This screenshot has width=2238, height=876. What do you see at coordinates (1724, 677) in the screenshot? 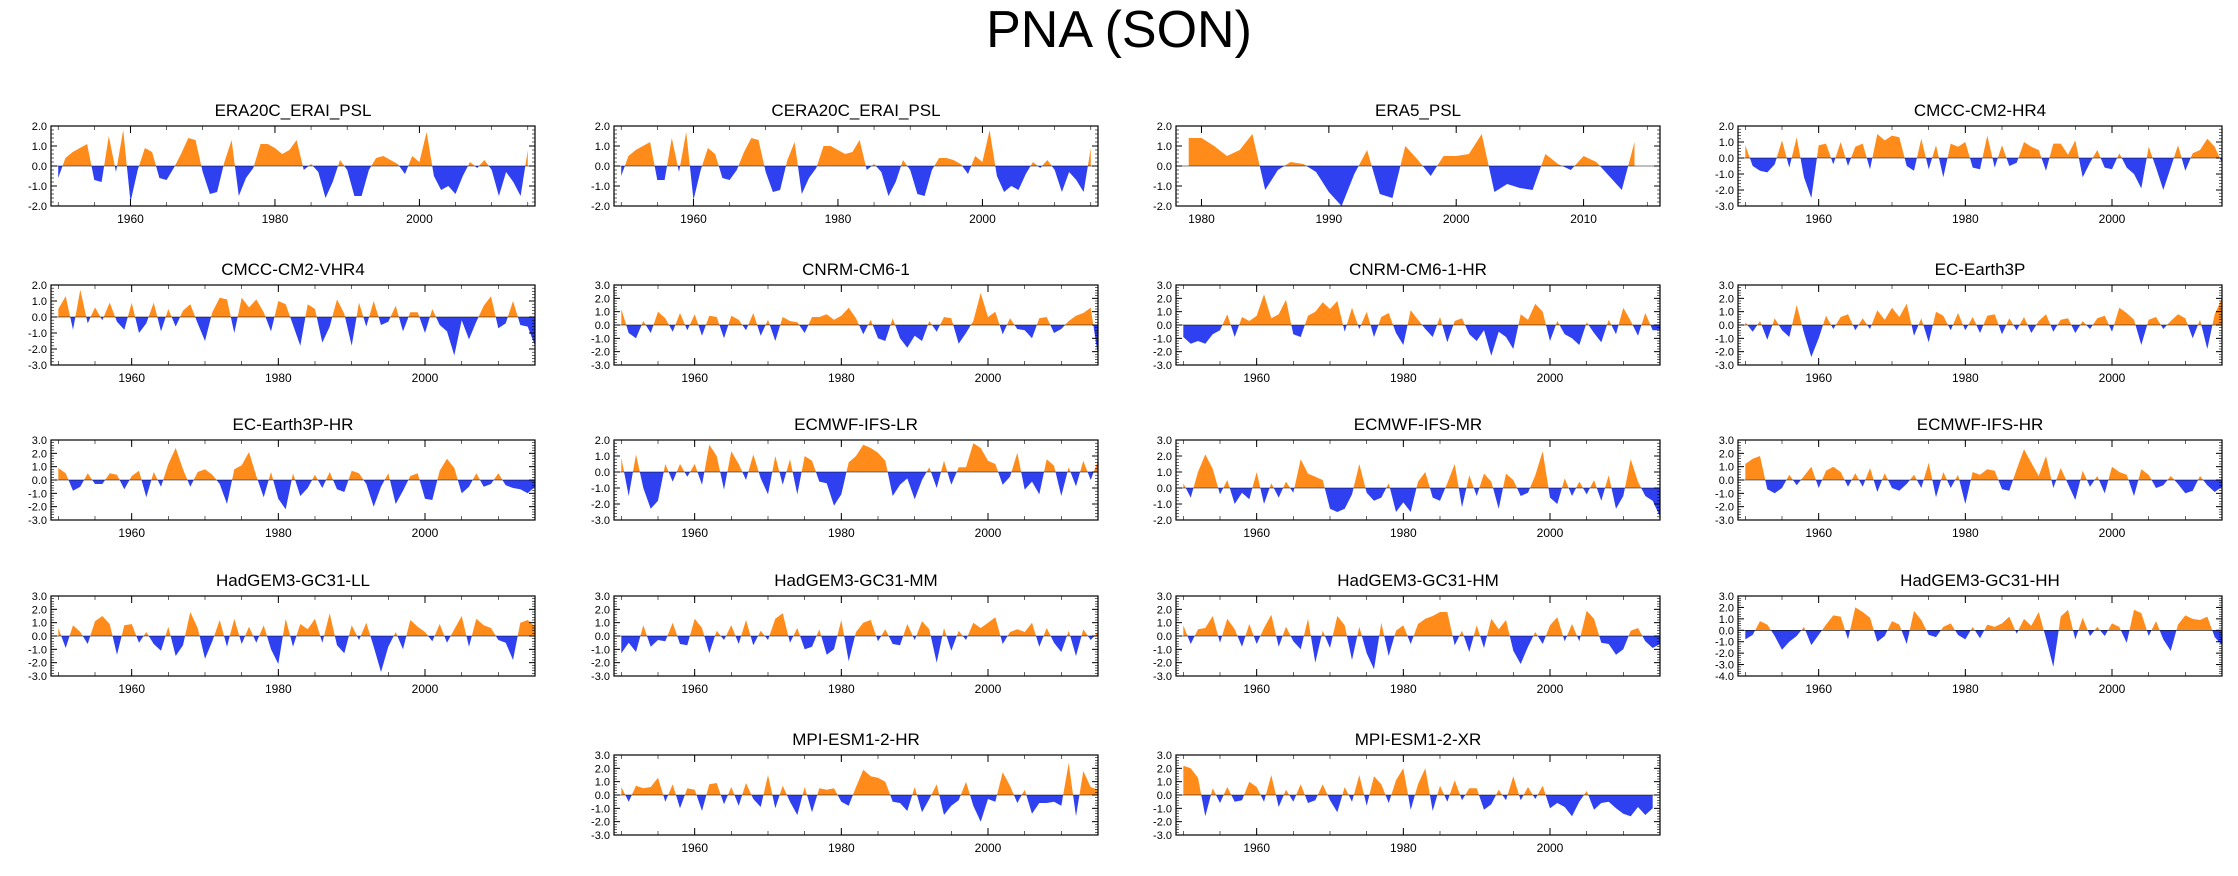
I see `y-tick-label: -4.0` at bounding box center [1724, 677].